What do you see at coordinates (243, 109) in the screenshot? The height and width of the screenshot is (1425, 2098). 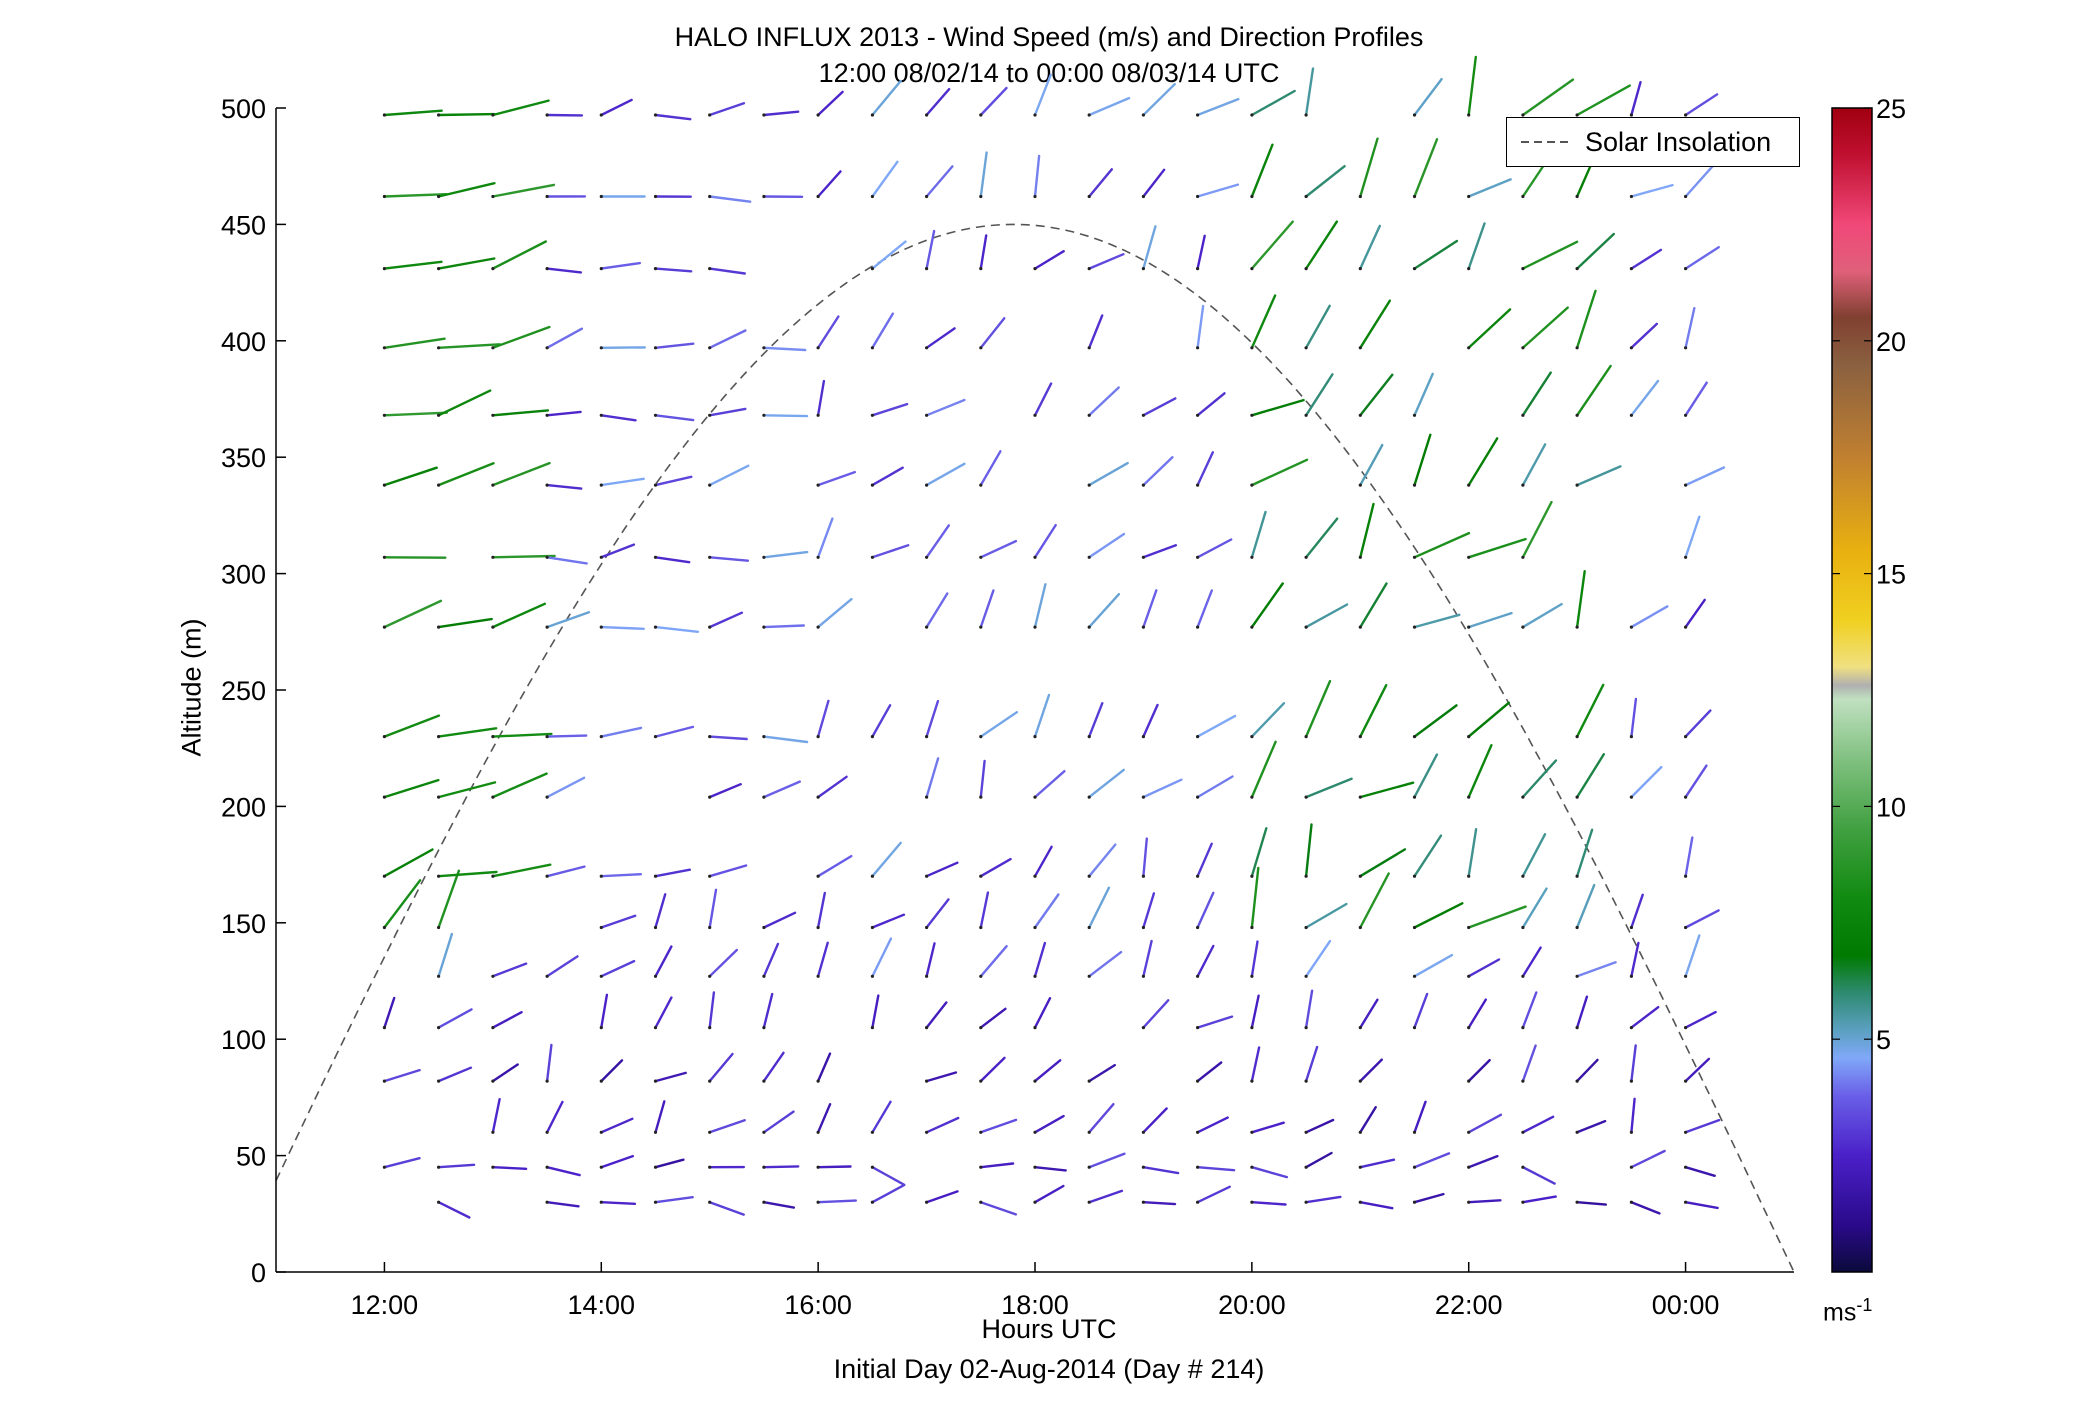 I see `y-tick-label: 500` at bounding box center [243, 109].